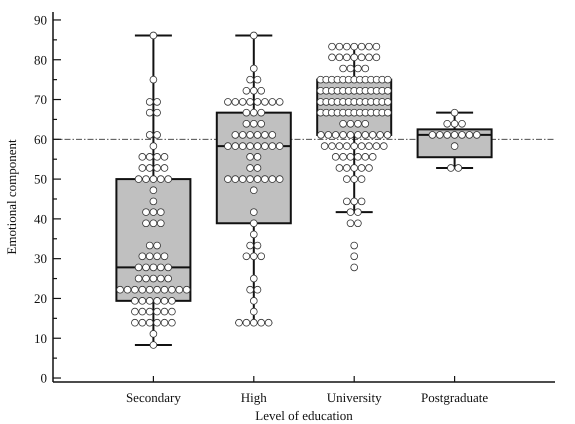 The width and height of the screenshot is (575, 424). Describe the element at coordinates (454, 397) in the screenshot. I see `x-tick-label: Postgraduate` at that location.